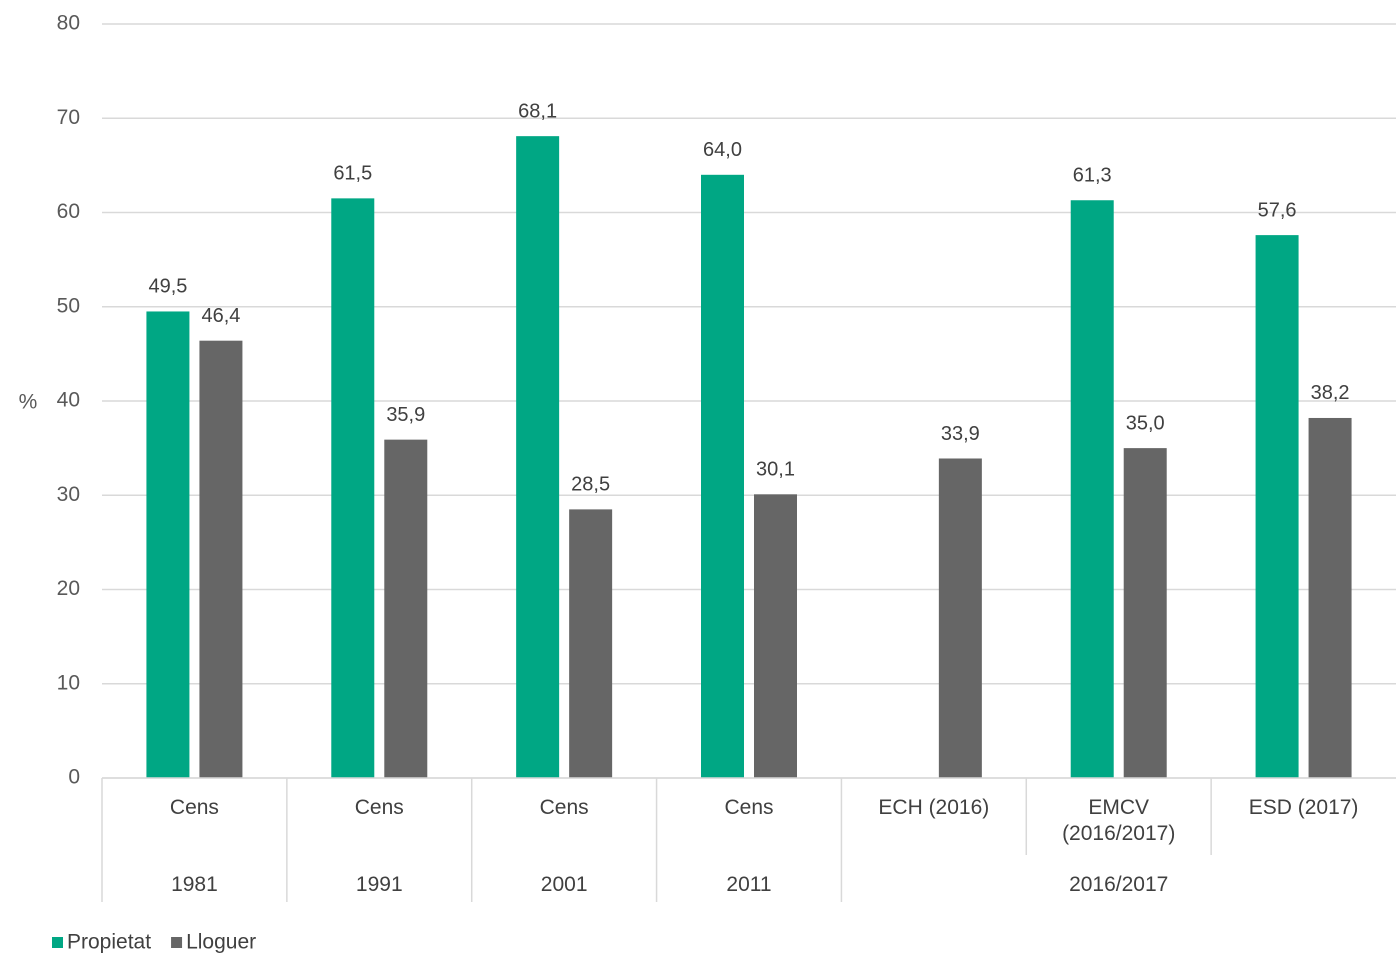  I want to click on y-tick-label: 40, so click(68, 400).